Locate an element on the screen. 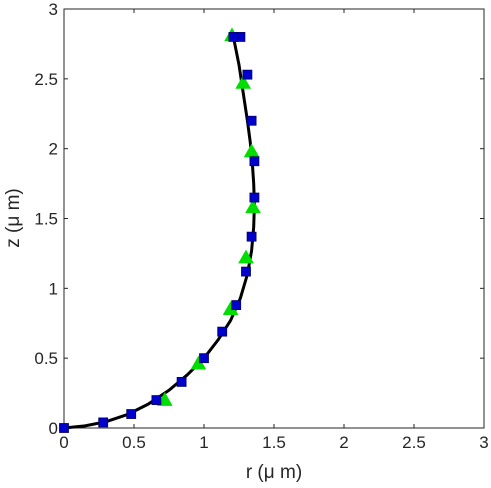 This screenshot has height=488, width=491. x-axis-label: r (μ m) is located at coordinates (274, 472).